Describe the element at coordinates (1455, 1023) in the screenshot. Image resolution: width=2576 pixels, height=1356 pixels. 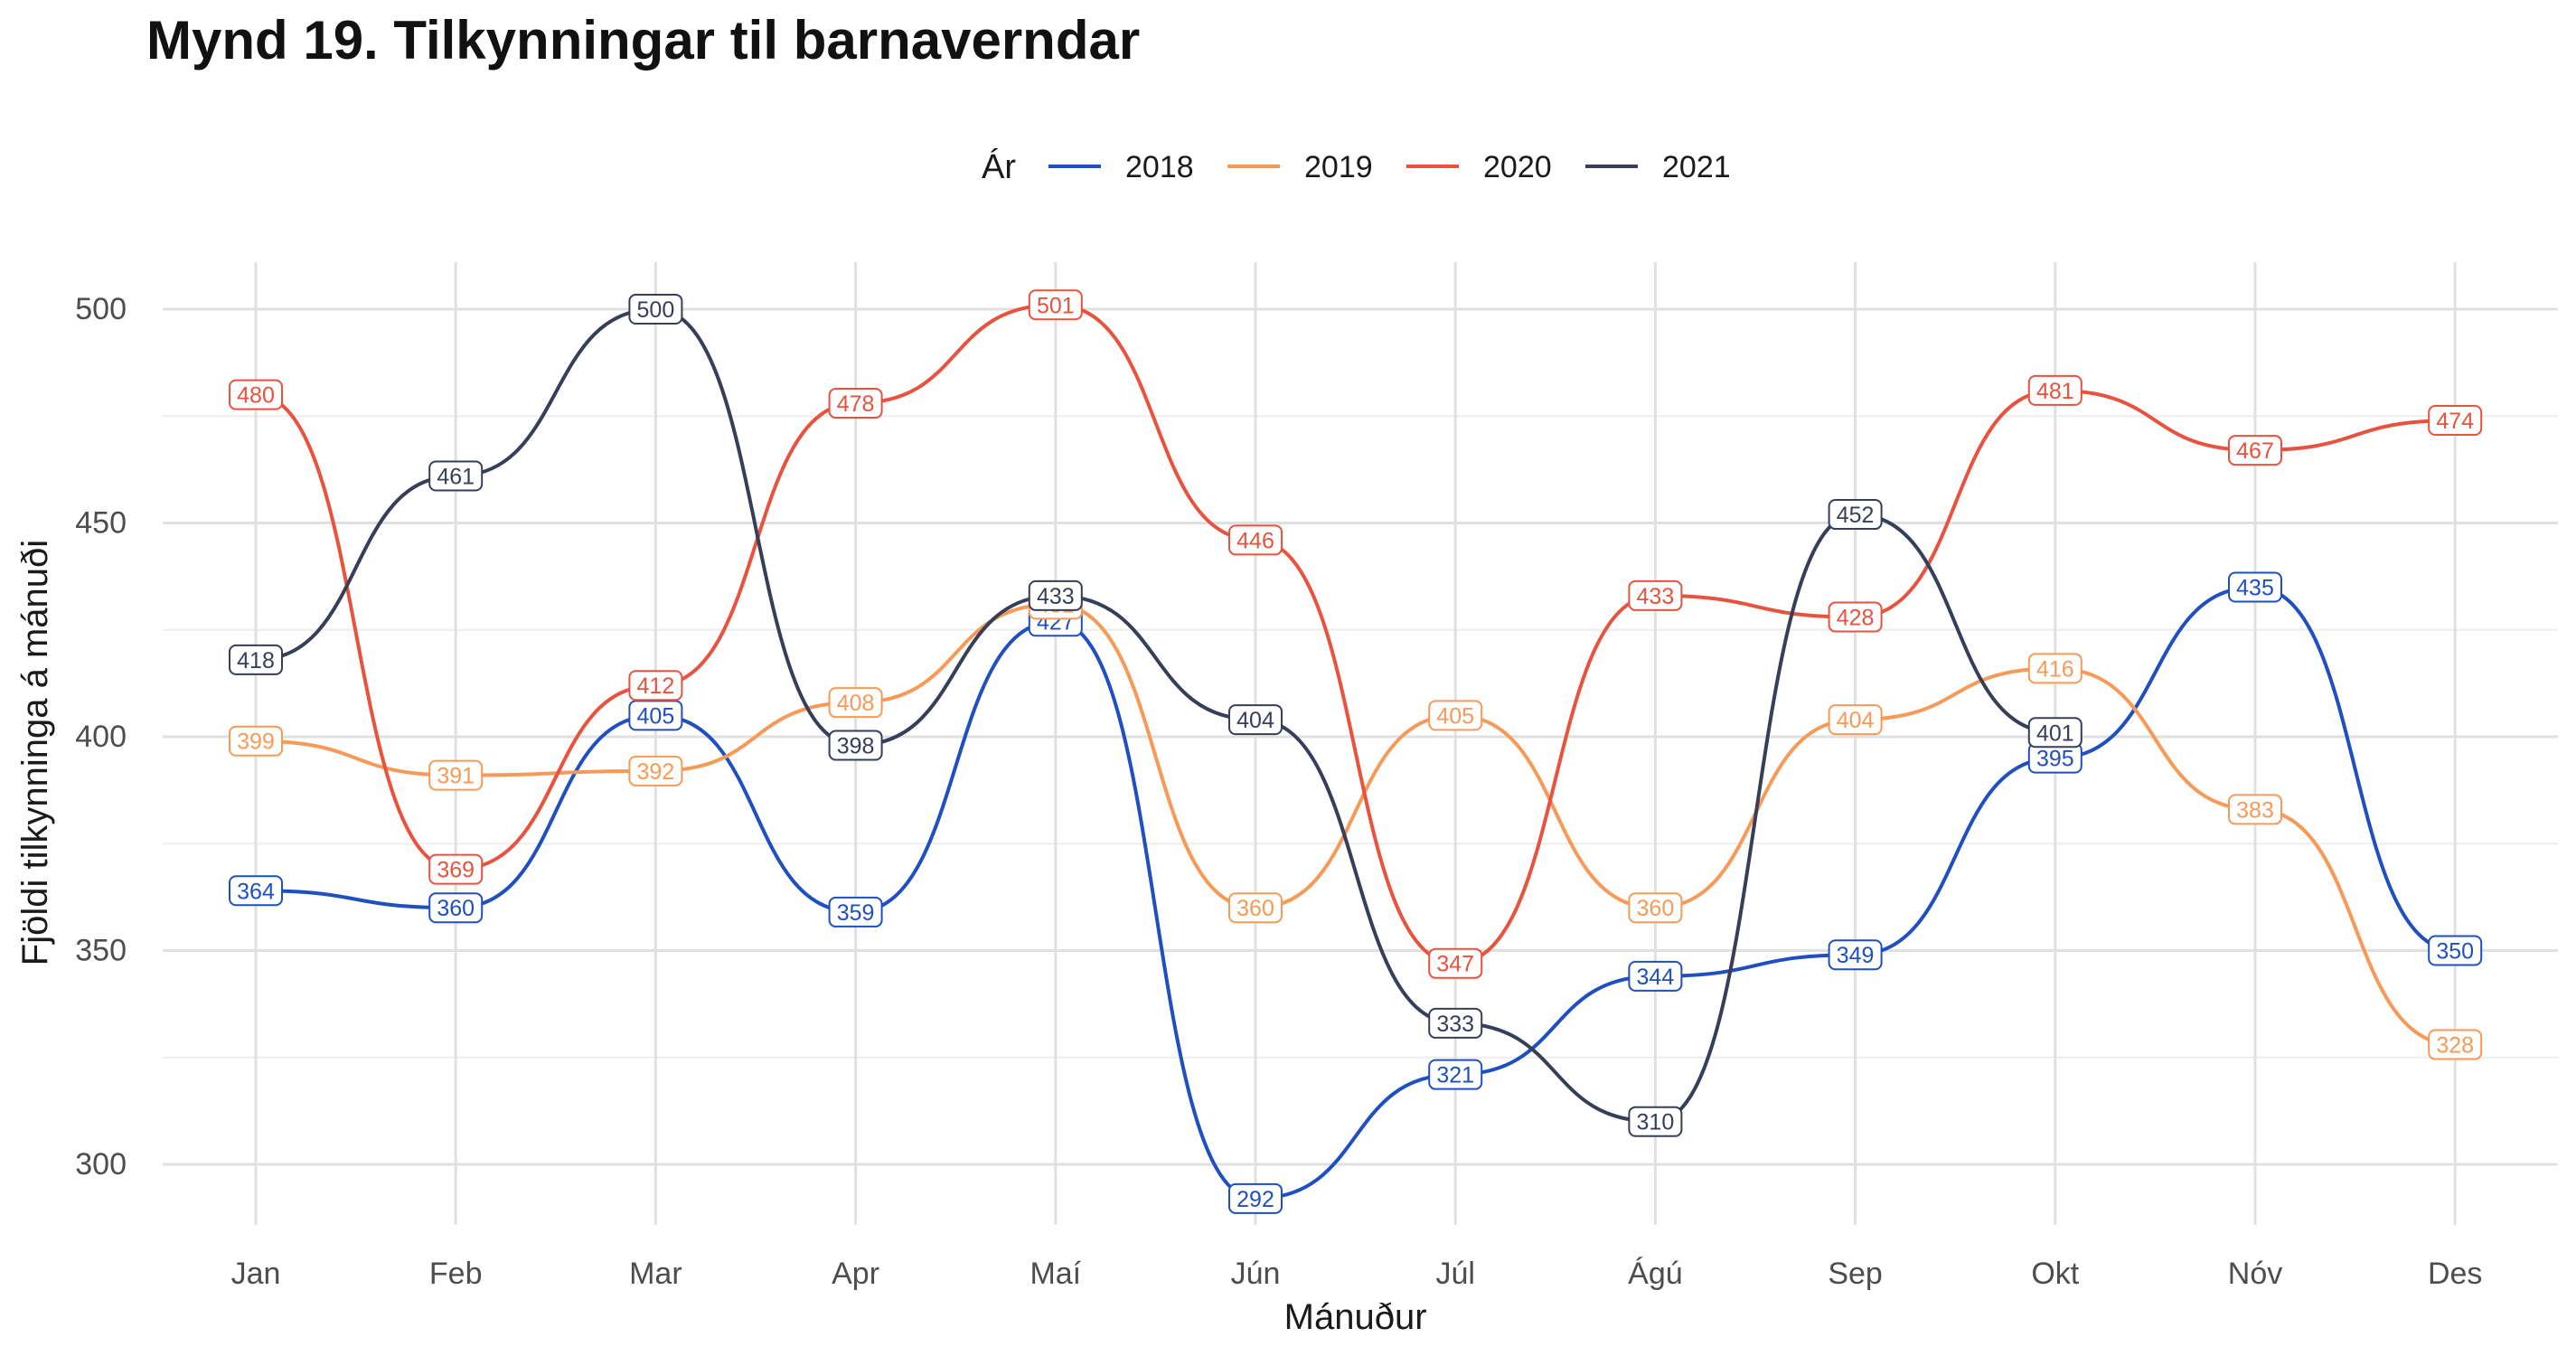
I see `data-label-2021: 333` at that location.